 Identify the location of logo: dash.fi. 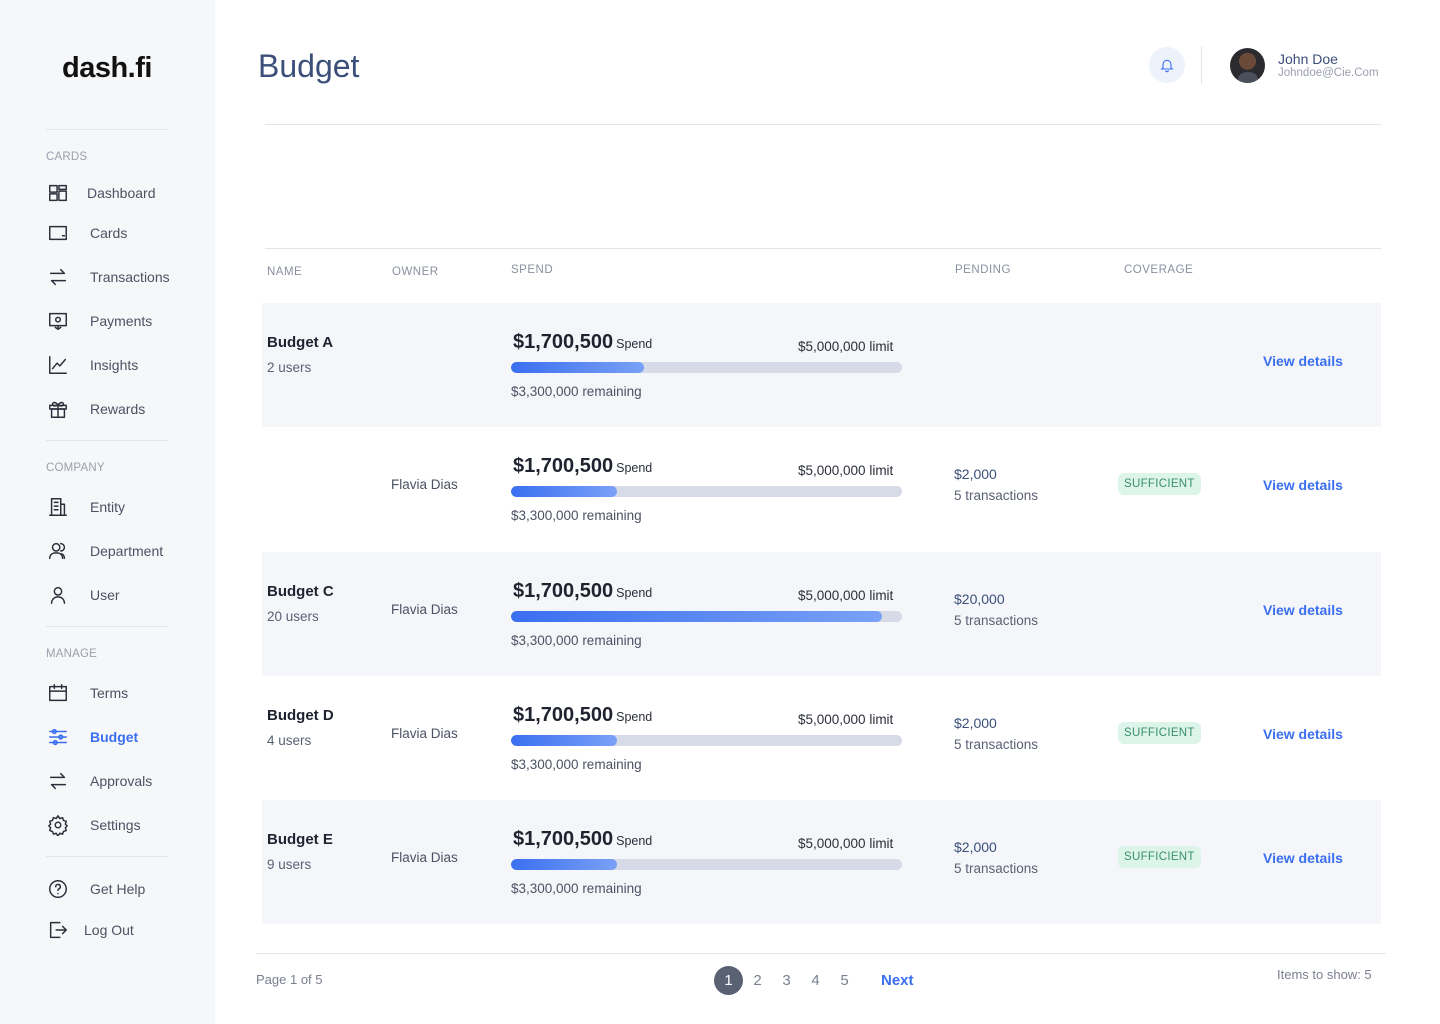
(107, 68).